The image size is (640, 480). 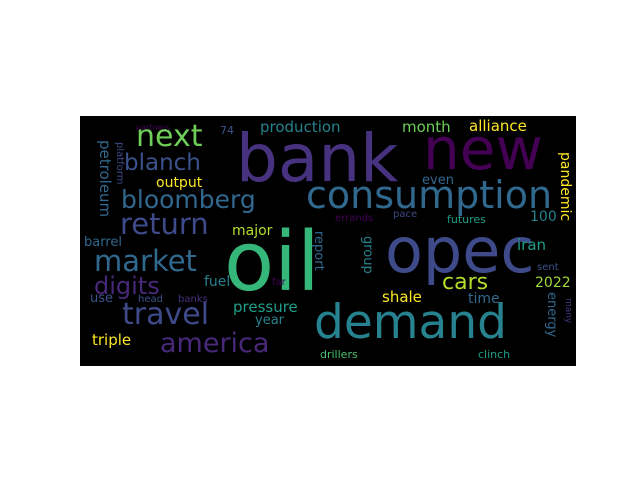 I want to click on word-shale: shale, so click(x=402, y=297).